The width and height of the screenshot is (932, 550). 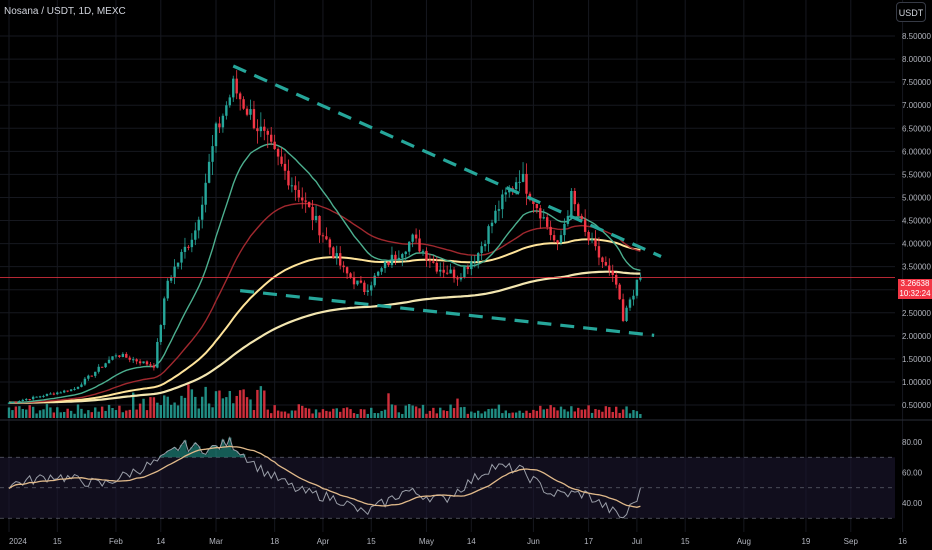 What do you see at coordinates (916, 128) in the screenshot?
I see `price-tick-label: 6.50000` at bounding box center [916, 128].